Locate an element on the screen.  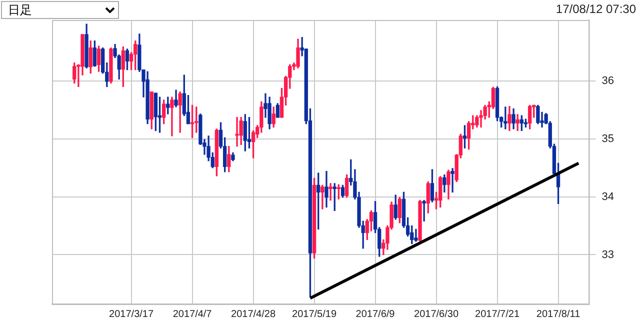
x-tick-label: 2017/8/11 is located at coordinates (558, 314).